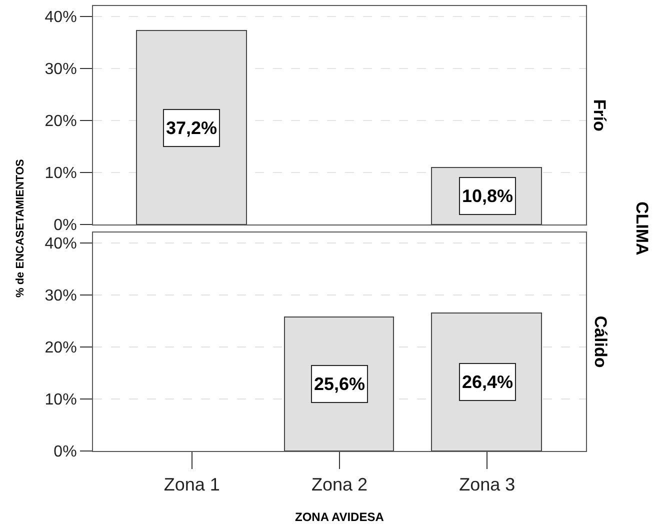  What do you see at coordinates (642, 229) in the screenshot?
I see `text: CLIMA` at bounding box center [642, 229].